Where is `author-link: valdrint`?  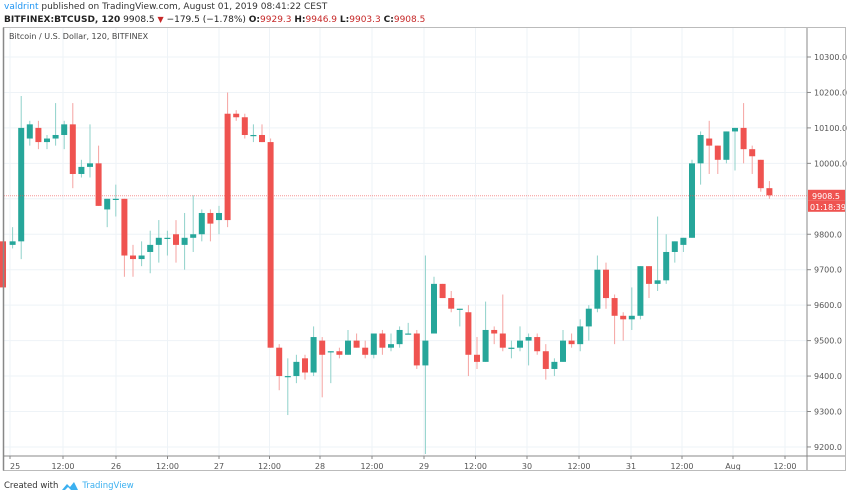 author-link: valdrint is located at coordinates (21, 7).